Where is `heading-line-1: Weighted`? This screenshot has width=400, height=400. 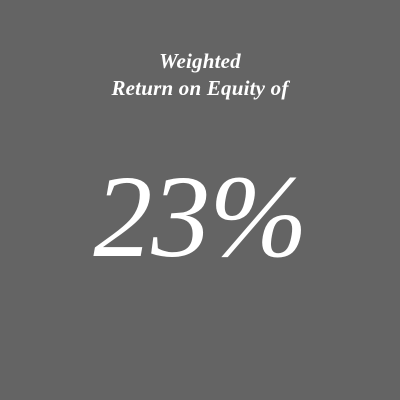 heading-line-1: Weighted is located at coordinates (200, 61).